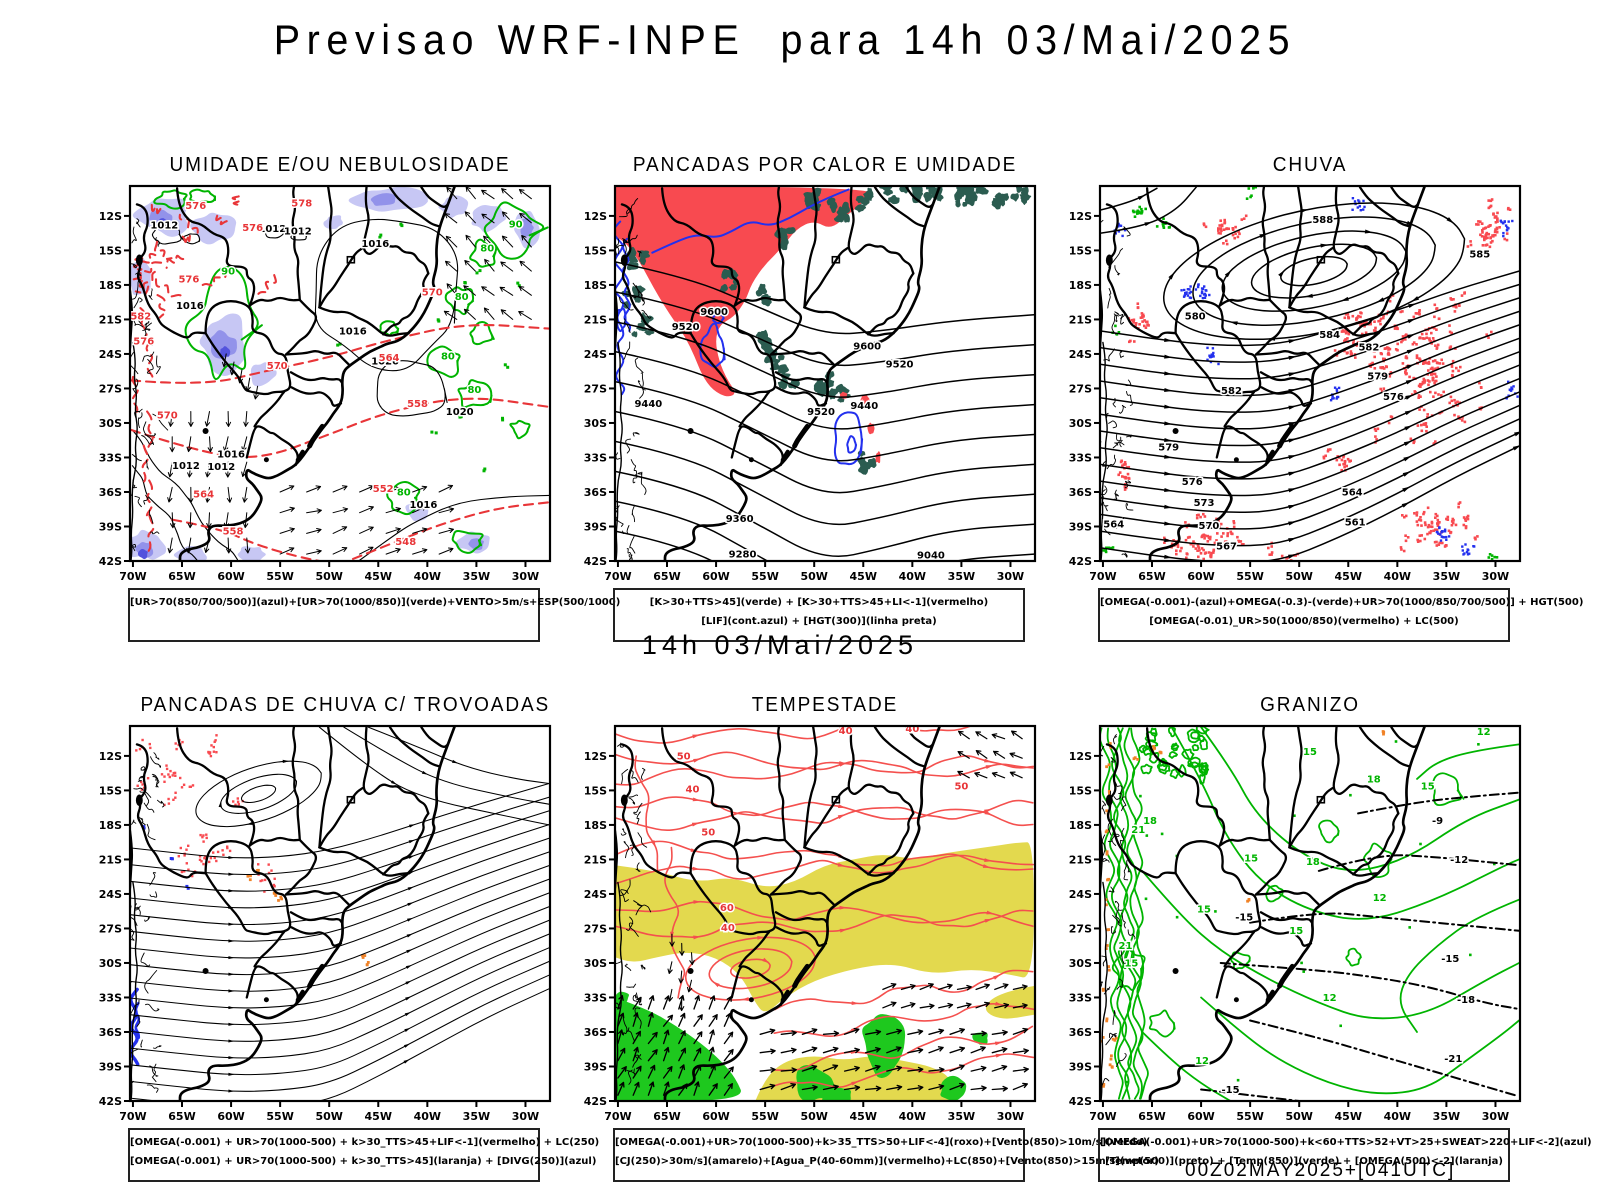  I want to click on svg-text: 1016, so click(353, 331).